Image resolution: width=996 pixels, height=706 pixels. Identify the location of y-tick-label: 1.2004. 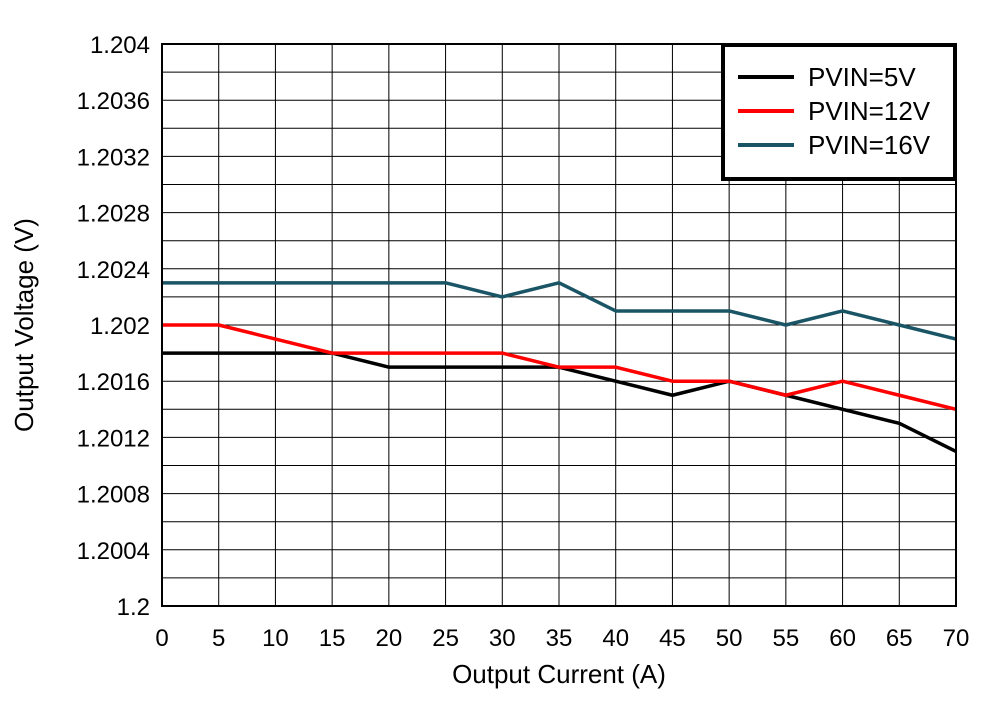
(113, 551).